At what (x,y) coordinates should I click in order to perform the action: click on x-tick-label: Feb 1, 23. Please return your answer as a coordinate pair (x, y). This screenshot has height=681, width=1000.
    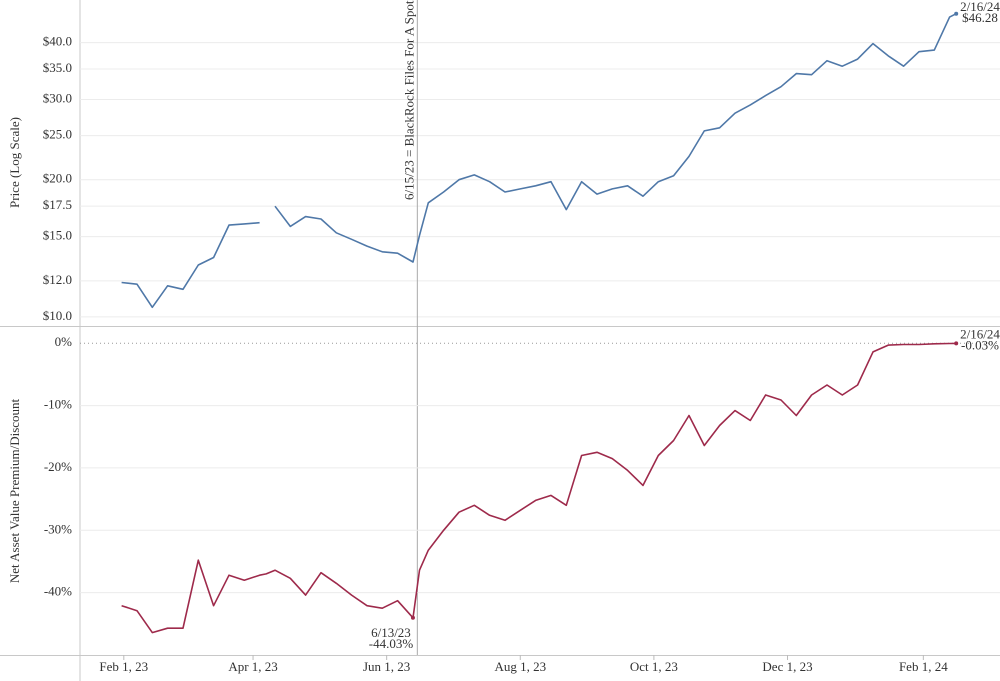
    Looking at the image, I should click on (123, 666).